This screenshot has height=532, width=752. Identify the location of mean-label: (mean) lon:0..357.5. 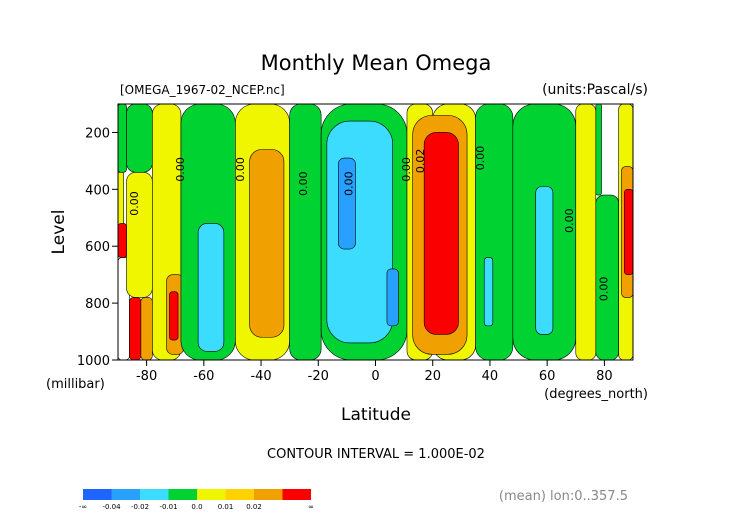
(563, 496).